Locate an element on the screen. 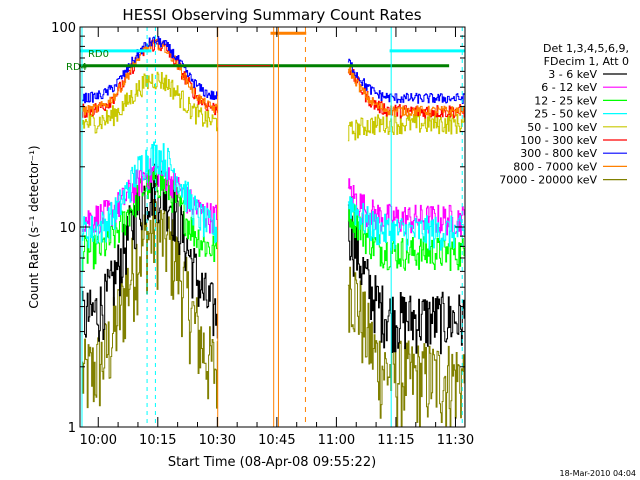  legend-item-label: 50 - 100 keV is located at coordinates (562, 127).